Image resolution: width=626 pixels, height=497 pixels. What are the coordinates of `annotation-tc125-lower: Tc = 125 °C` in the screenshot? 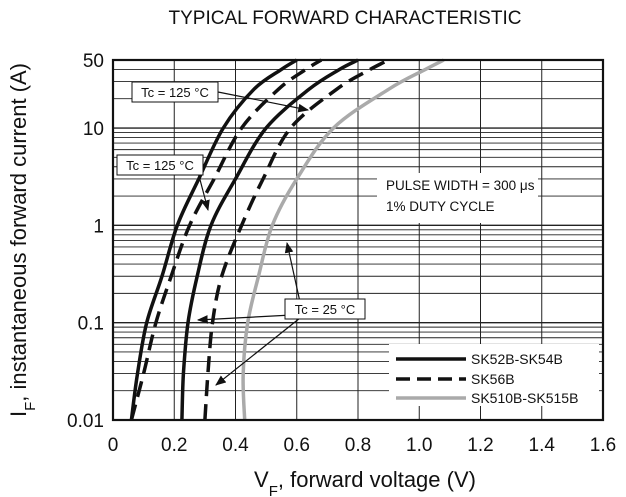 It's located at (160, 165).